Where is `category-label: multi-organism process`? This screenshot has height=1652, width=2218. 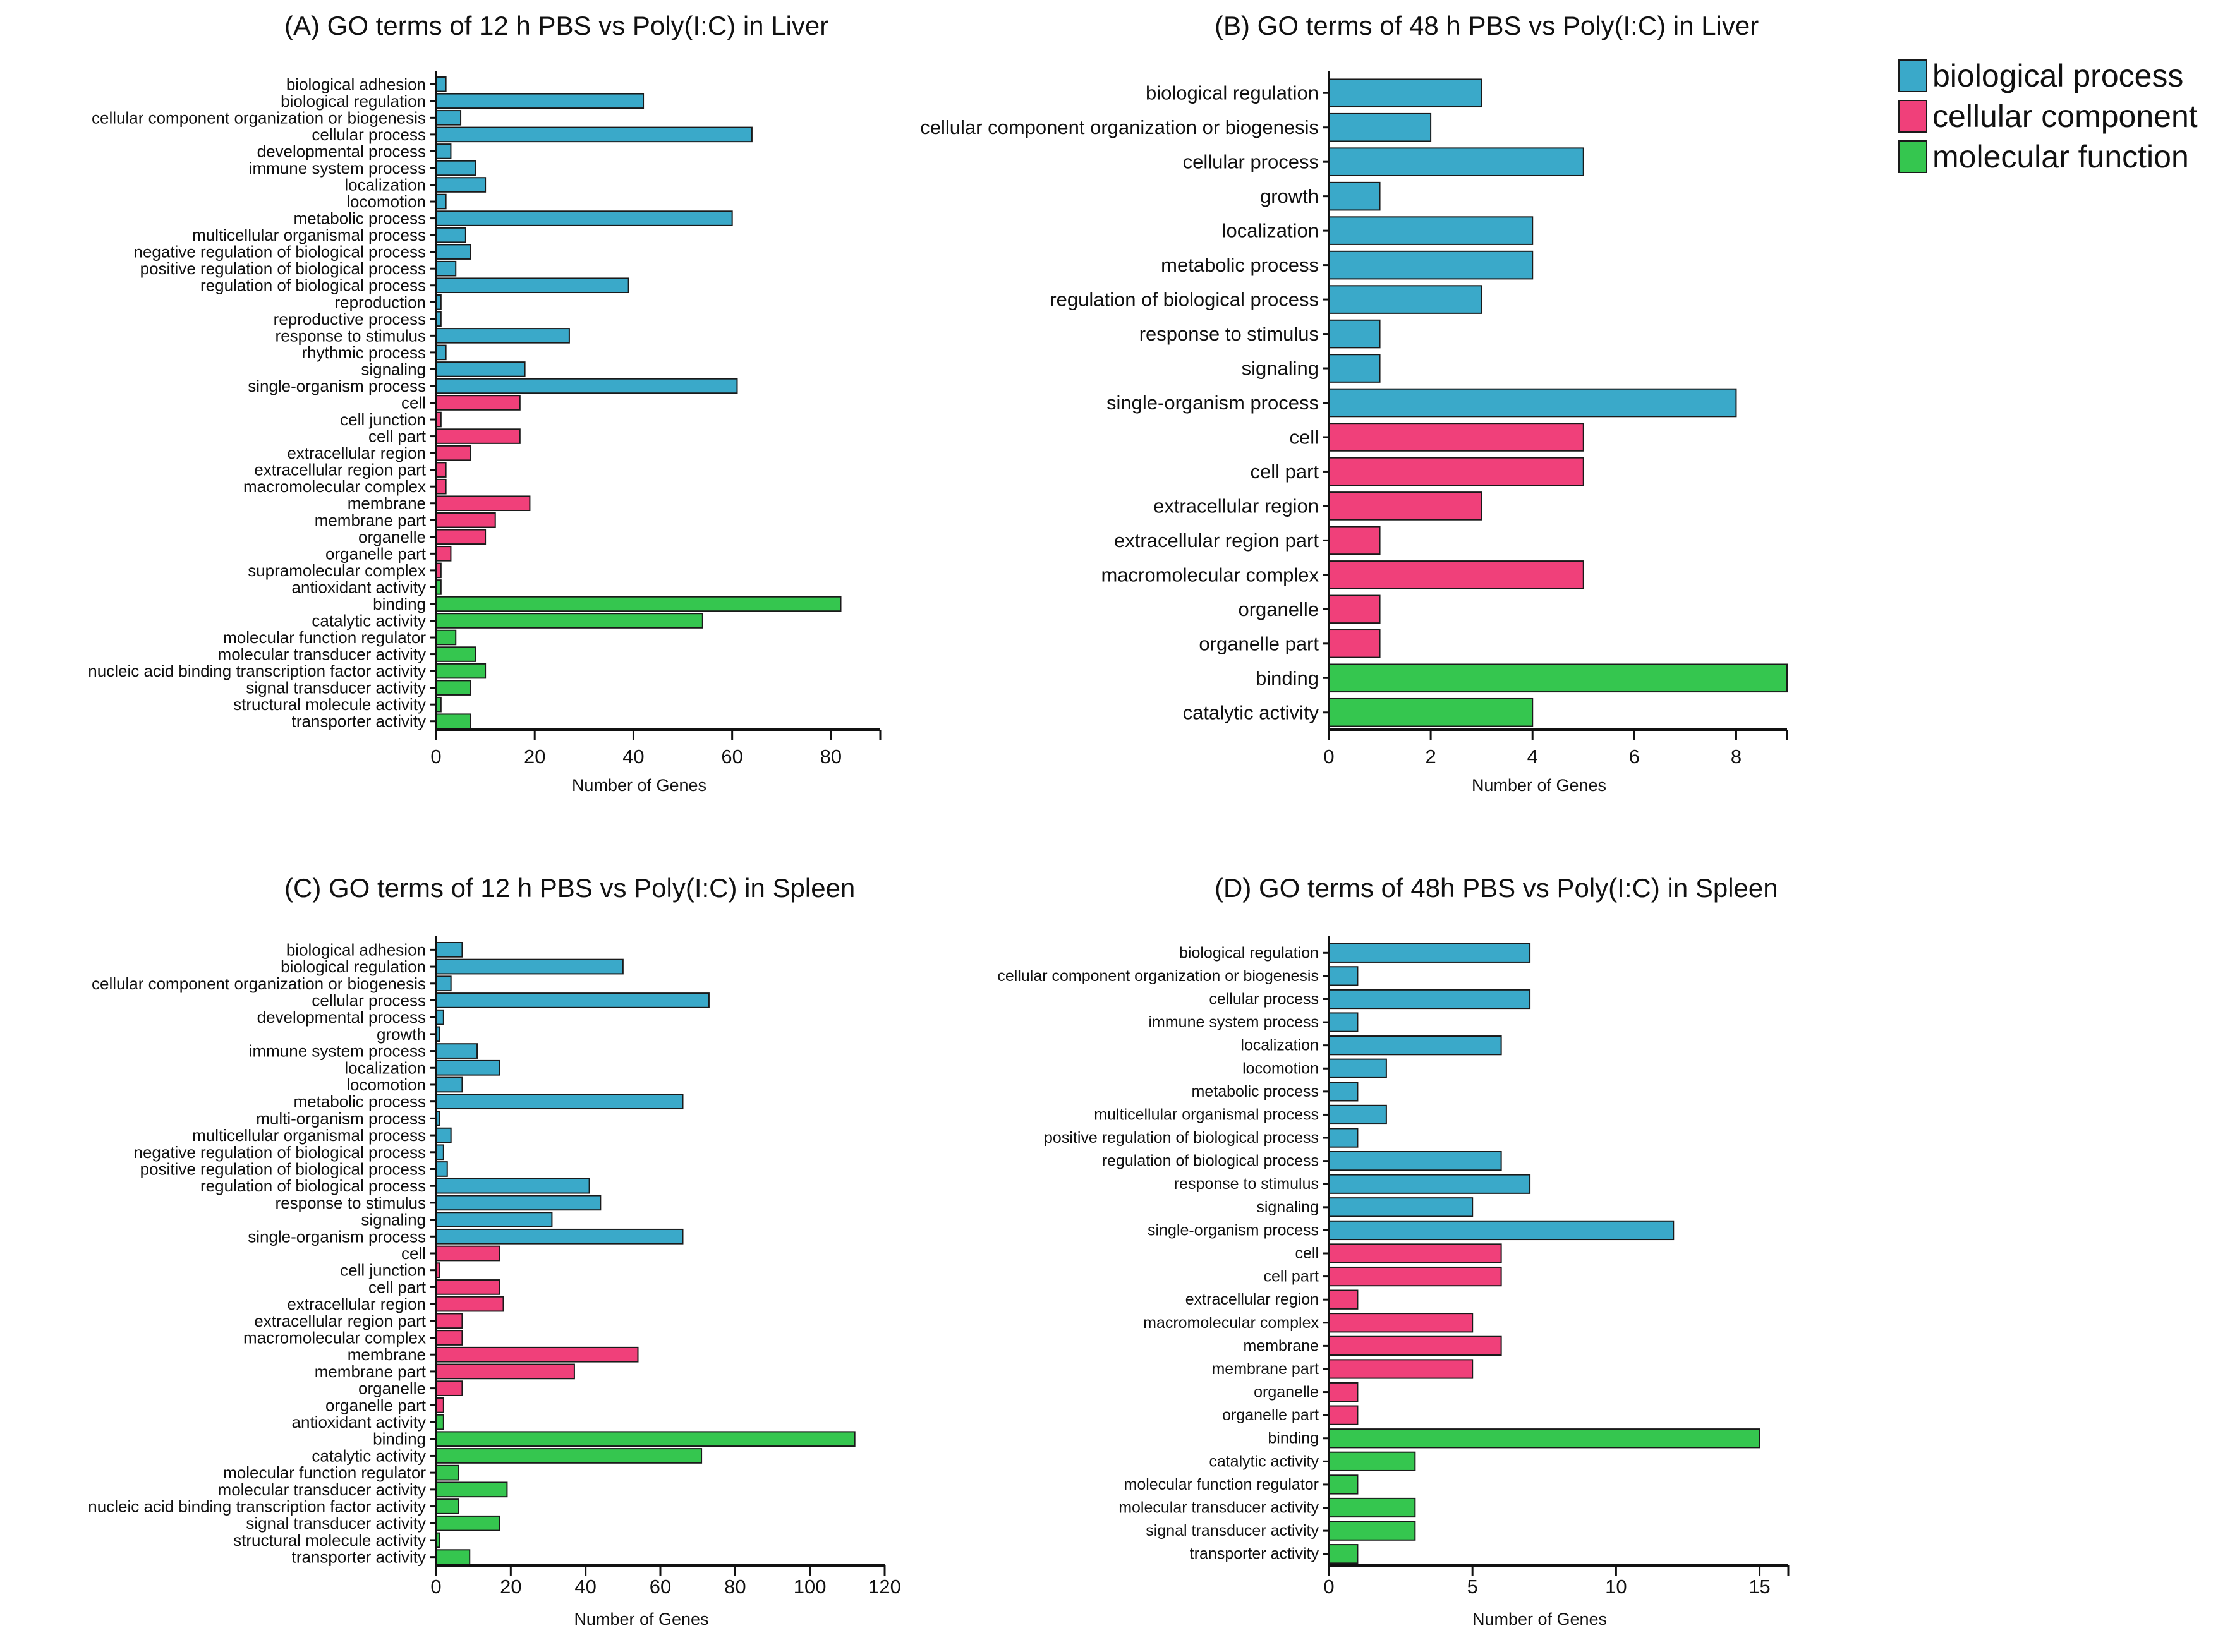
category-label: multi-organism process is located at coordinates (341, 1118).